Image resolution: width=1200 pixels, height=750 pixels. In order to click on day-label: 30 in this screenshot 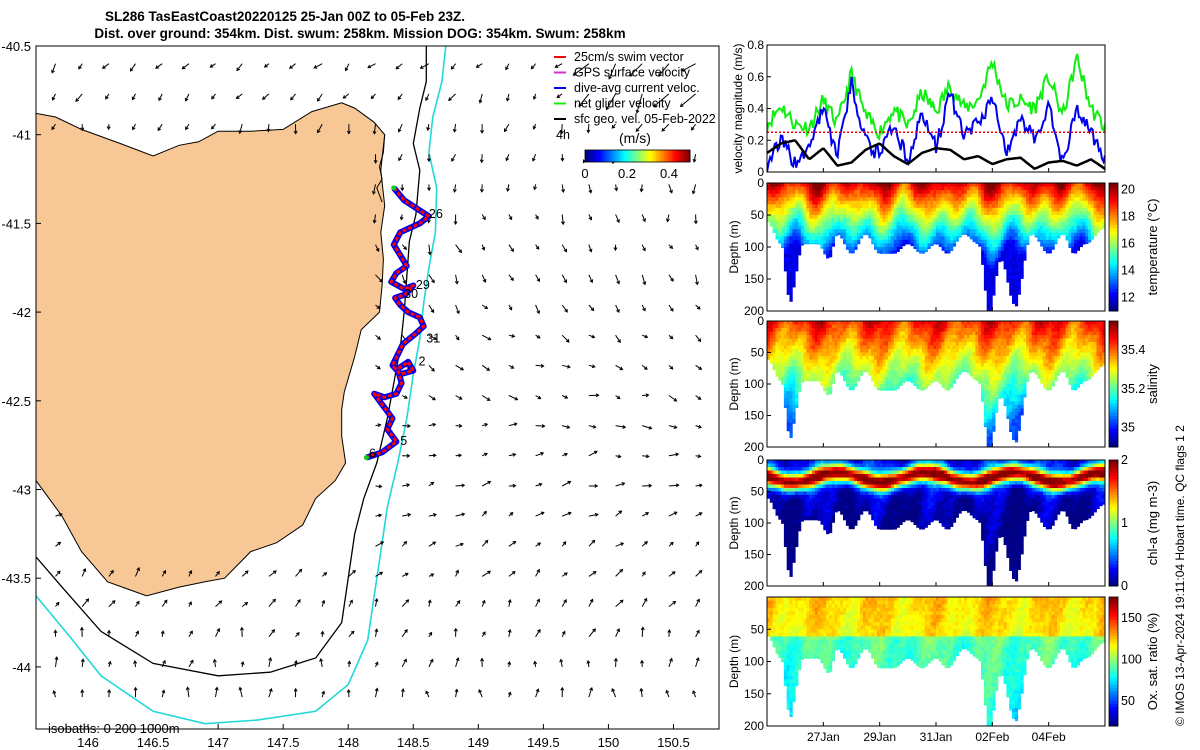, I will do `click(411, 294)`.